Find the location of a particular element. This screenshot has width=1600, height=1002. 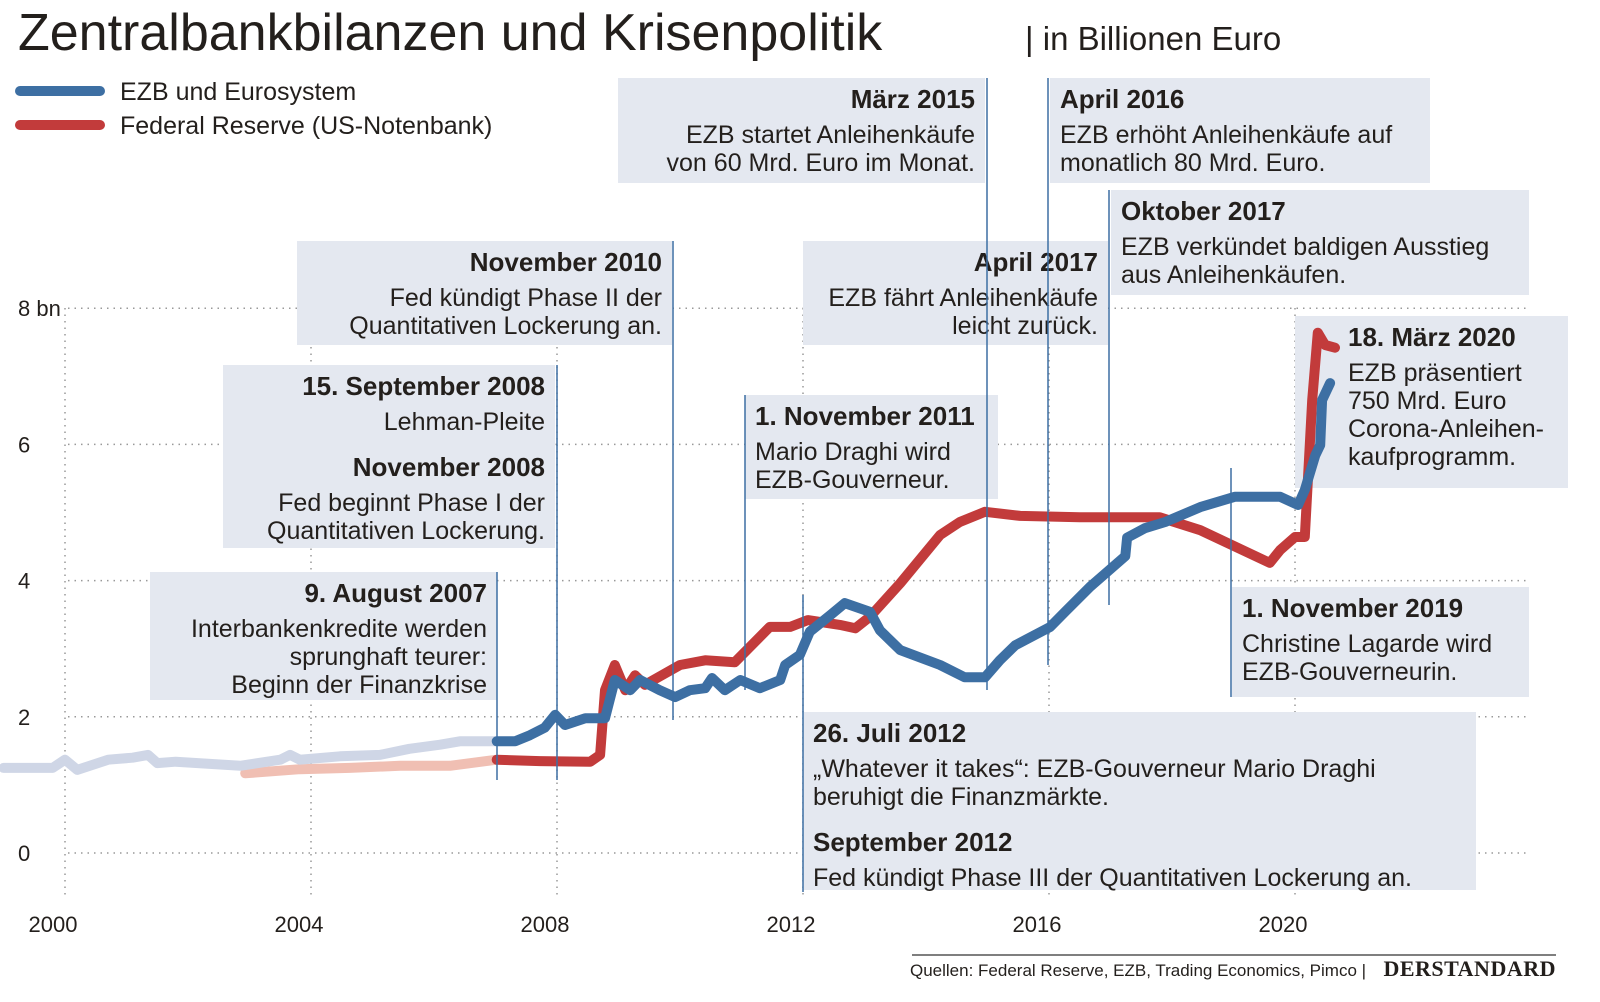

annotation-heading: 1. November 2019 is located at coordinates (1352, 608).